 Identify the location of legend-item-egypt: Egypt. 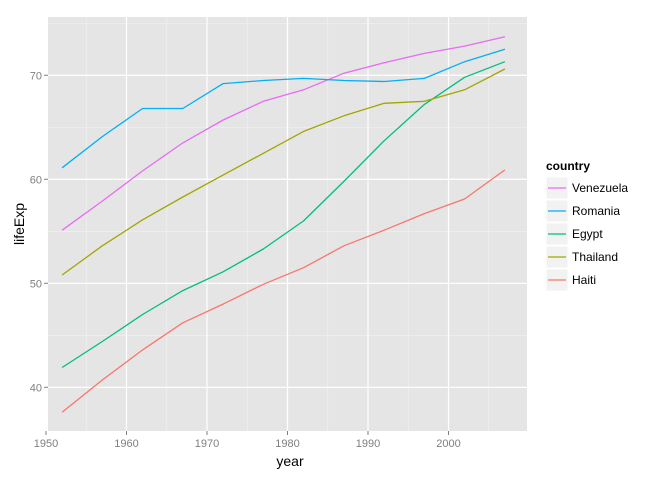
(574, 234).